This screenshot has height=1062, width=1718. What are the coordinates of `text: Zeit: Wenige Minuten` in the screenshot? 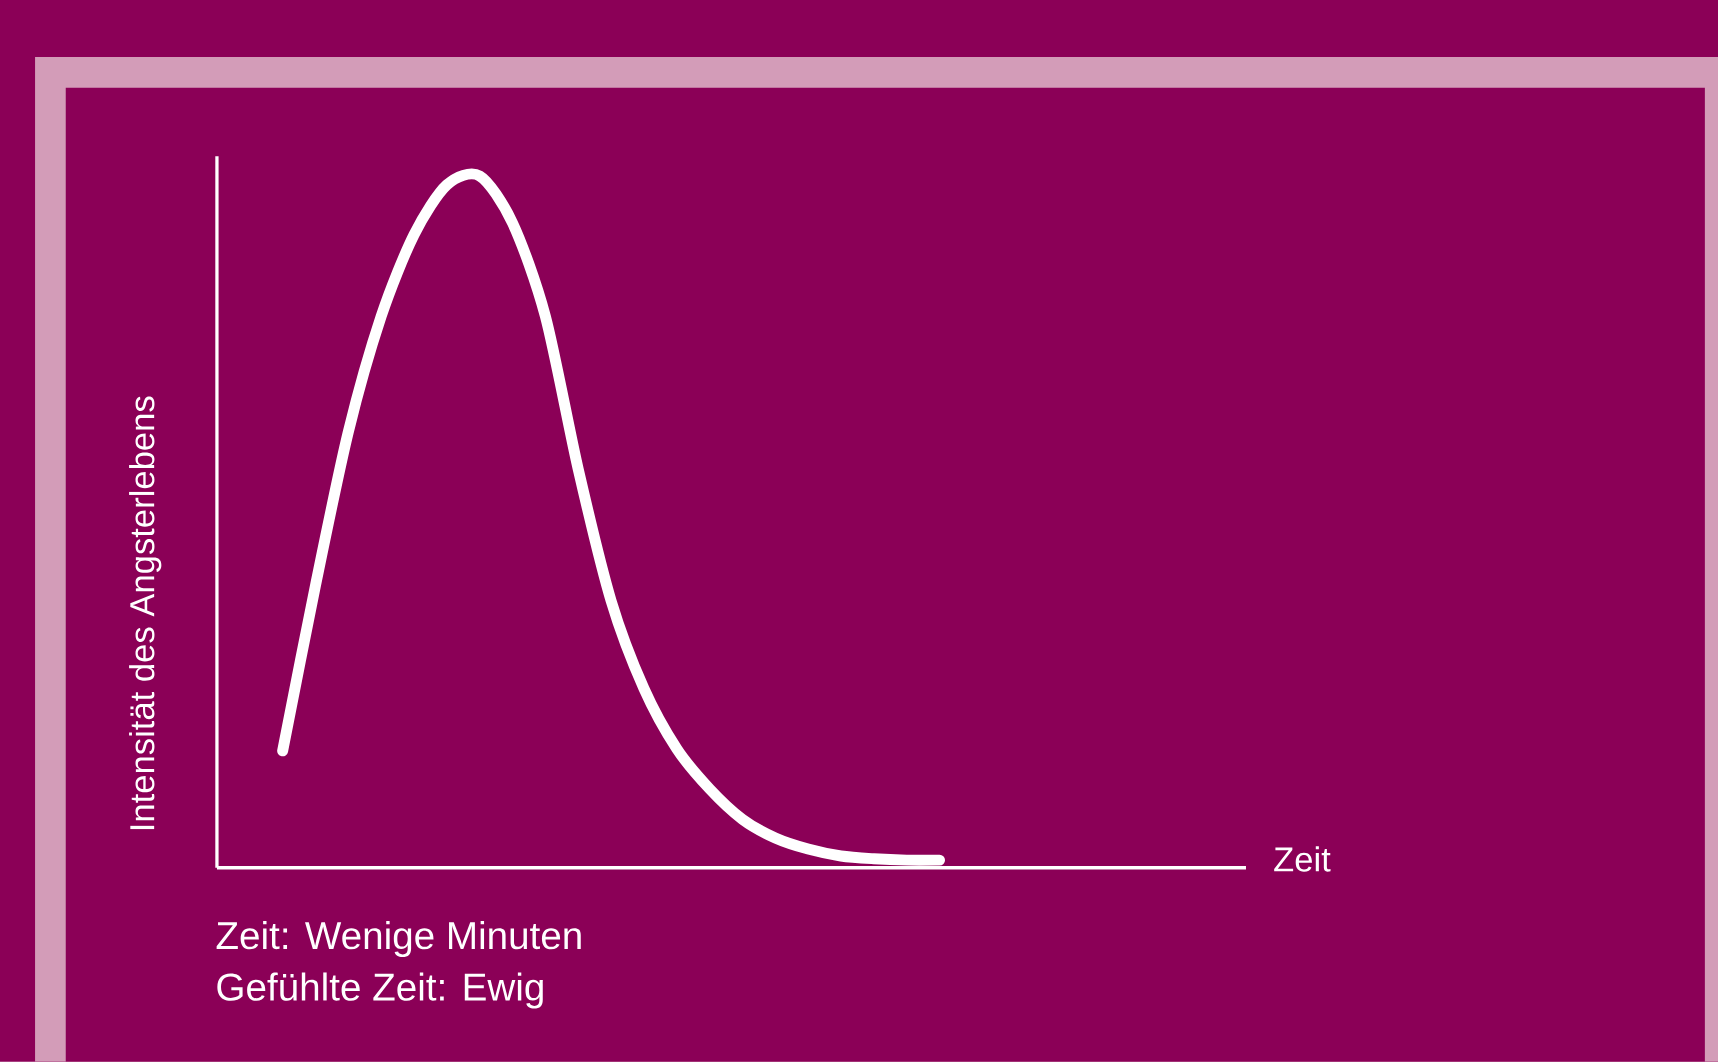 It's located at (398, 939).